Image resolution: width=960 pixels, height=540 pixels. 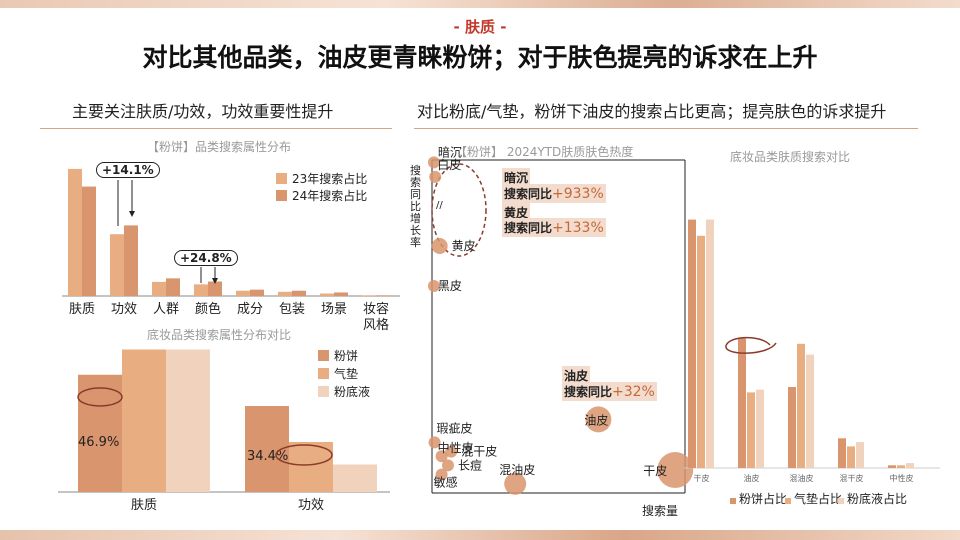 What do you see at coordinates (655, 471) in the screenshot?
I see `chart3-label-干皮: 干皮` at bounding box center [655, 471].